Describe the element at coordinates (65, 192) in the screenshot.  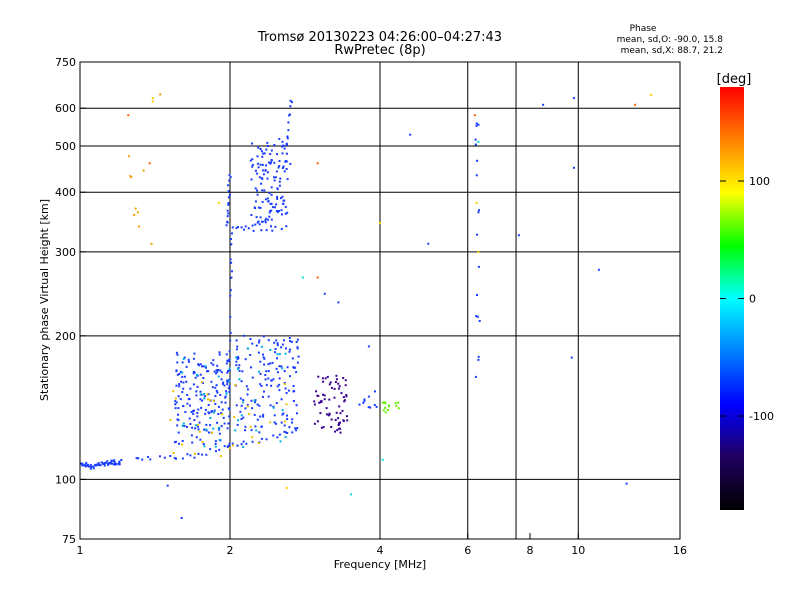
I see `y-tick-label: 400` at that location.